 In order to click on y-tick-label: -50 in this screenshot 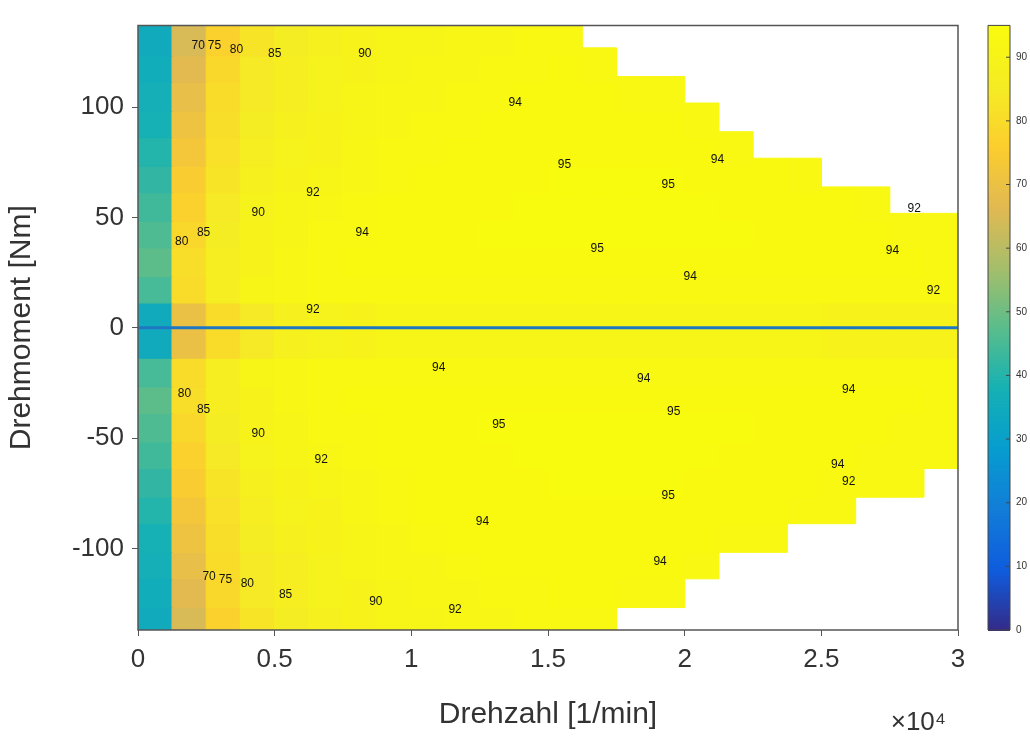, I will do `click(105, 436)`.